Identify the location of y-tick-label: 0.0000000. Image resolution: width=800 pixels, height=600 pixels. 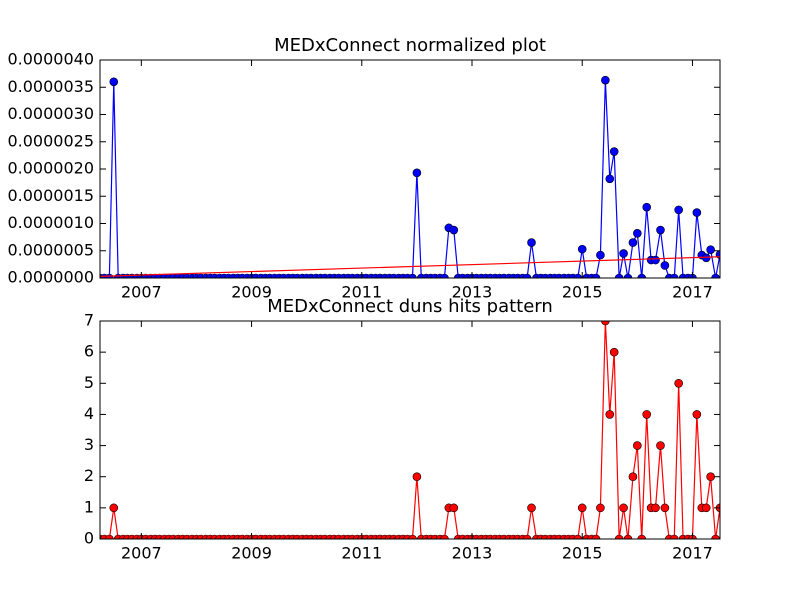
(50, 277).